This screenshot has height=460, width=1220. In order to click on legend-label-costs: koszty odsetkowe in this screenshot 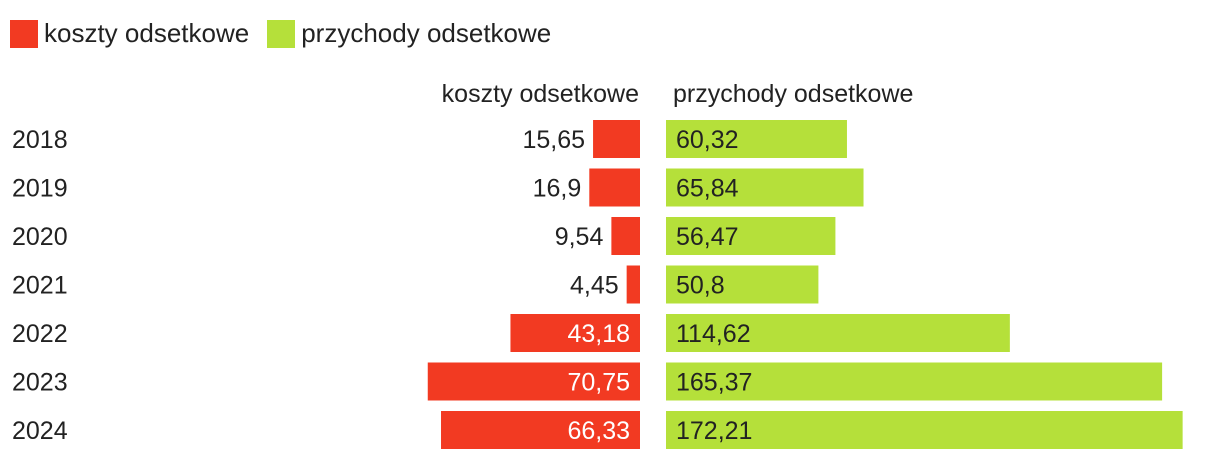, I will do `click(147, 33)`.